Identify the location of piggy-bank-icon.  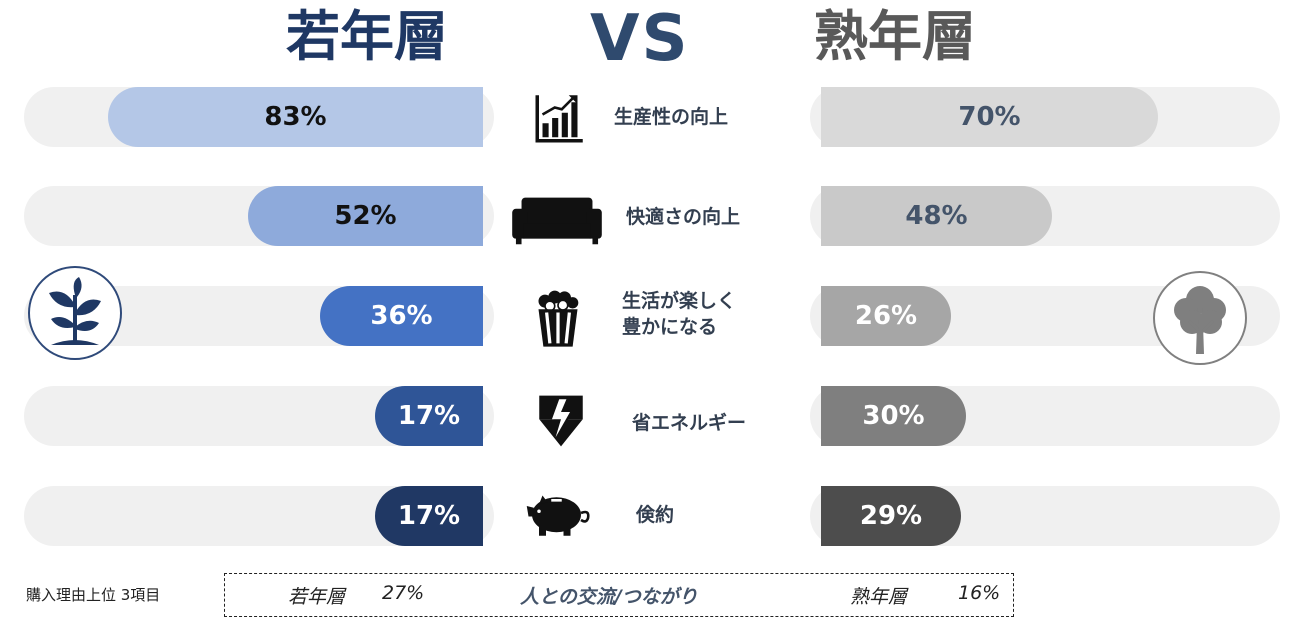
(560, 517).